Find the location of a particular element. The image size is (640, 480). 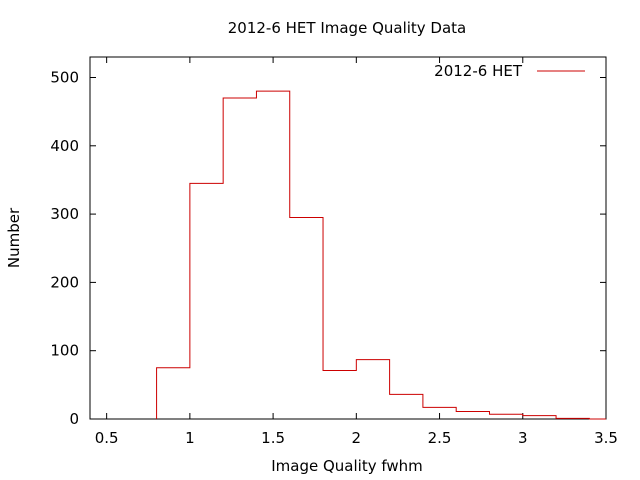

legend: 2012-6 HET is located at coordinates (509, 71).